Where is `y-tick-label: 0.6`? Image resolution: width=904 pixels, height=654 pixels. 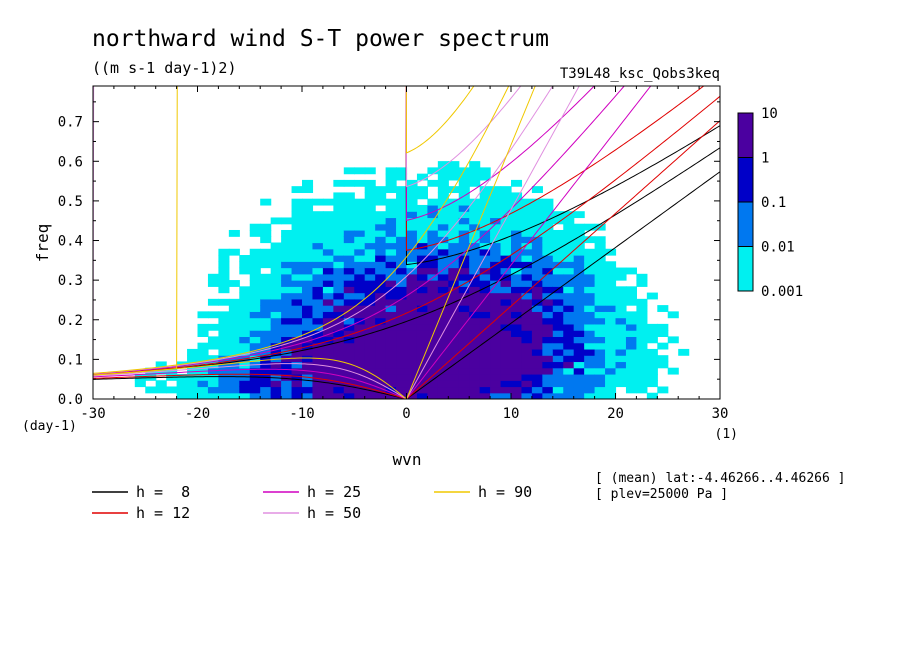
y-tick-label: 0.6 is located at coordinates (70, 162).